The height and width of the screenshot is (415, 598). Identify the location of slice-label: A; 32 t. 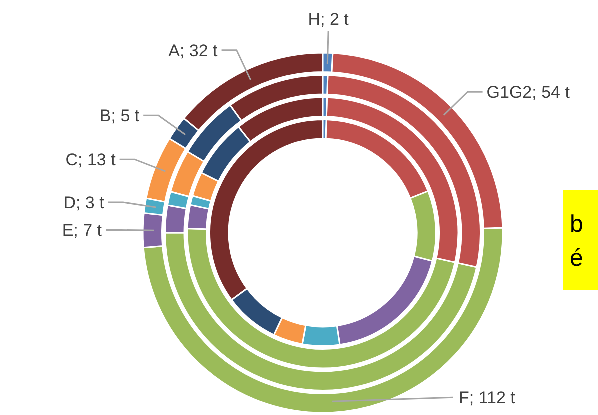
(193, 50).